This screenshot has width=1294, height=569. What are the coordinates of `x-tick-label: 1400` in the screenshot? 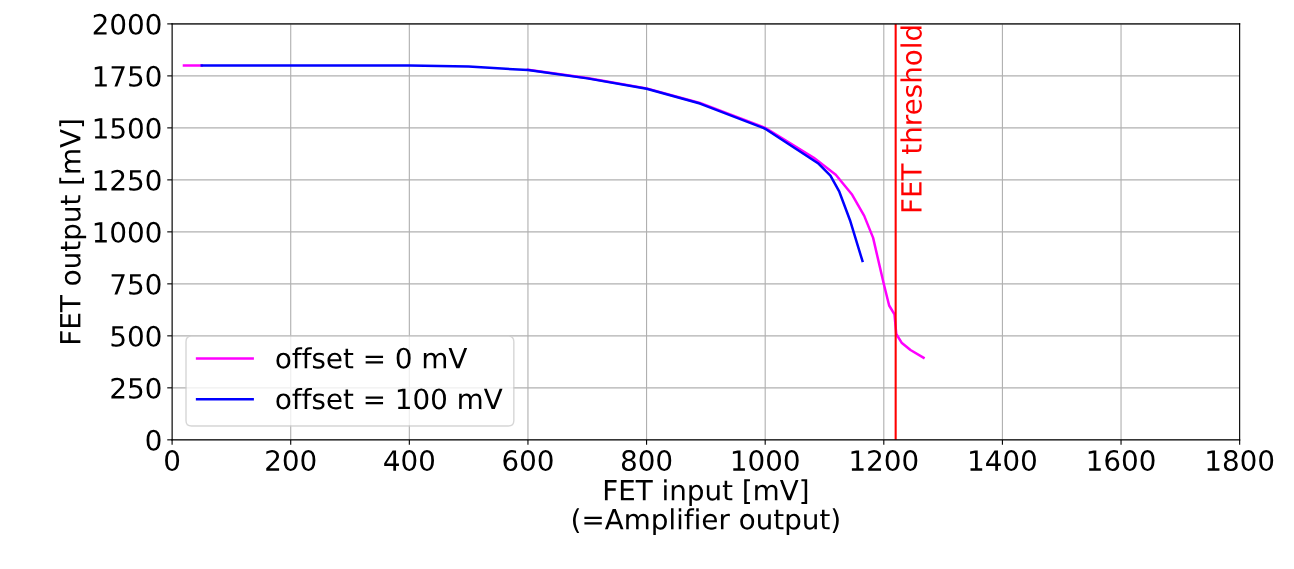 It's located at (1003, 461).